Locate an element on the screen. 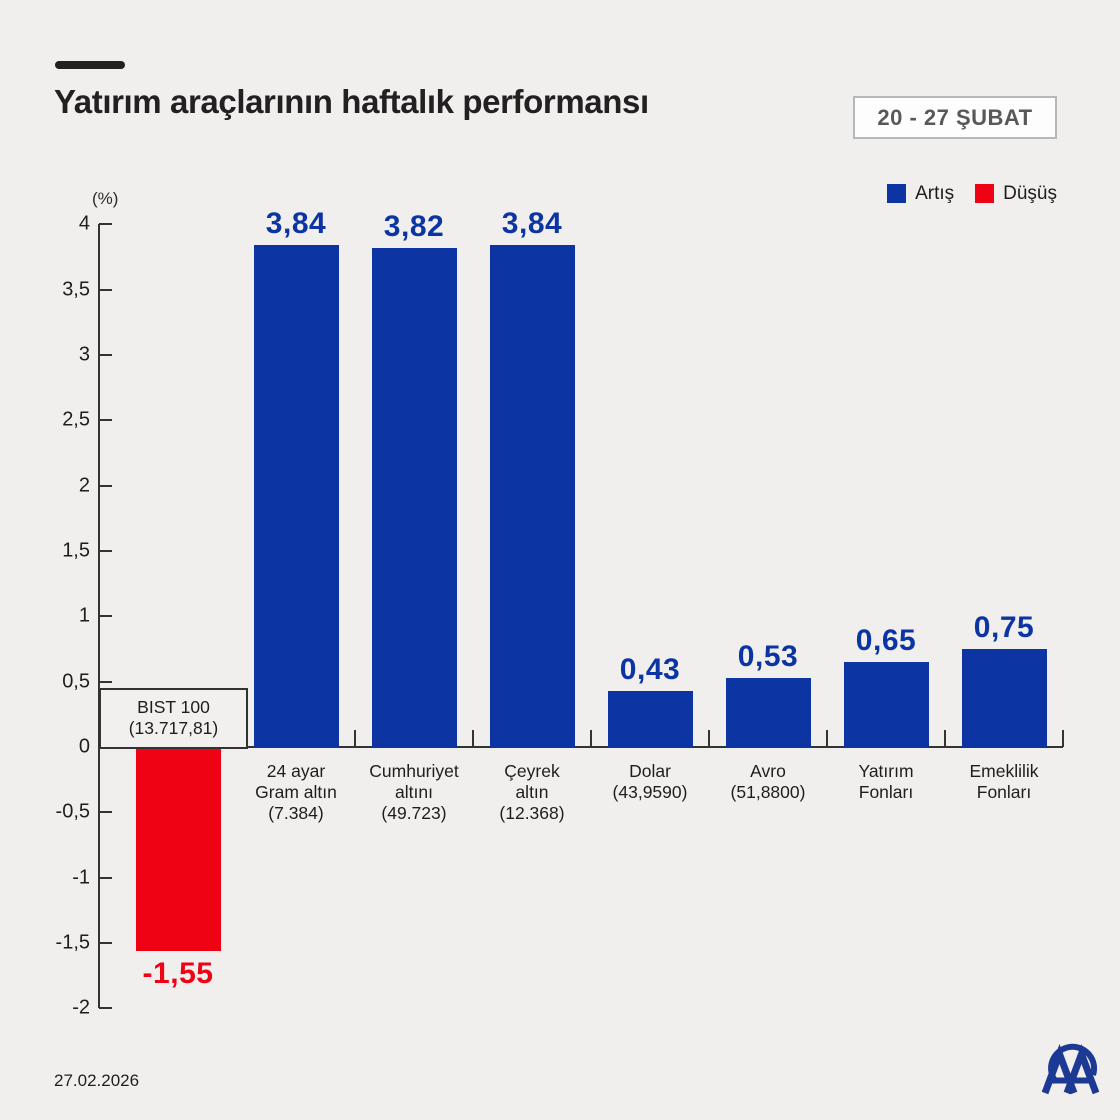 This screenshot has width=1120, height=1120. category-label: Emeklilik Fonları is located at coordinates (1003, 782).